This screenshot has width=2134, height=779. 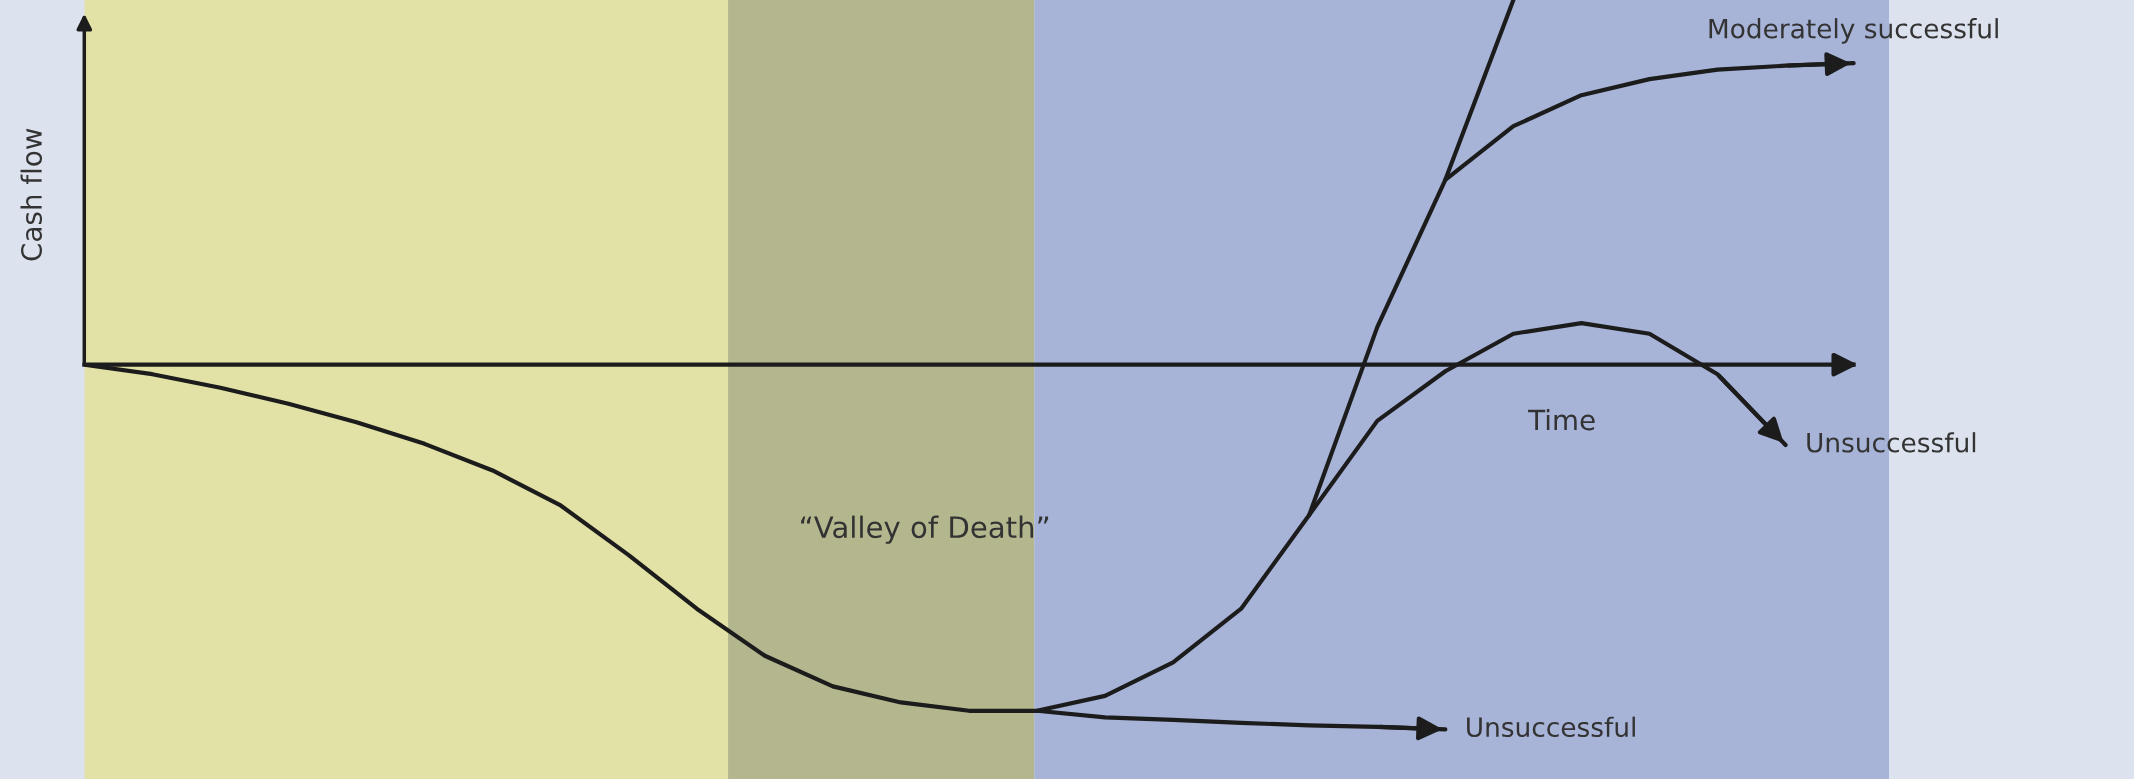 What do you see at coordinates (1853, 31) in the screenshot?
I see `series-label: Moderately successful` at bounding box center [1853, 31].